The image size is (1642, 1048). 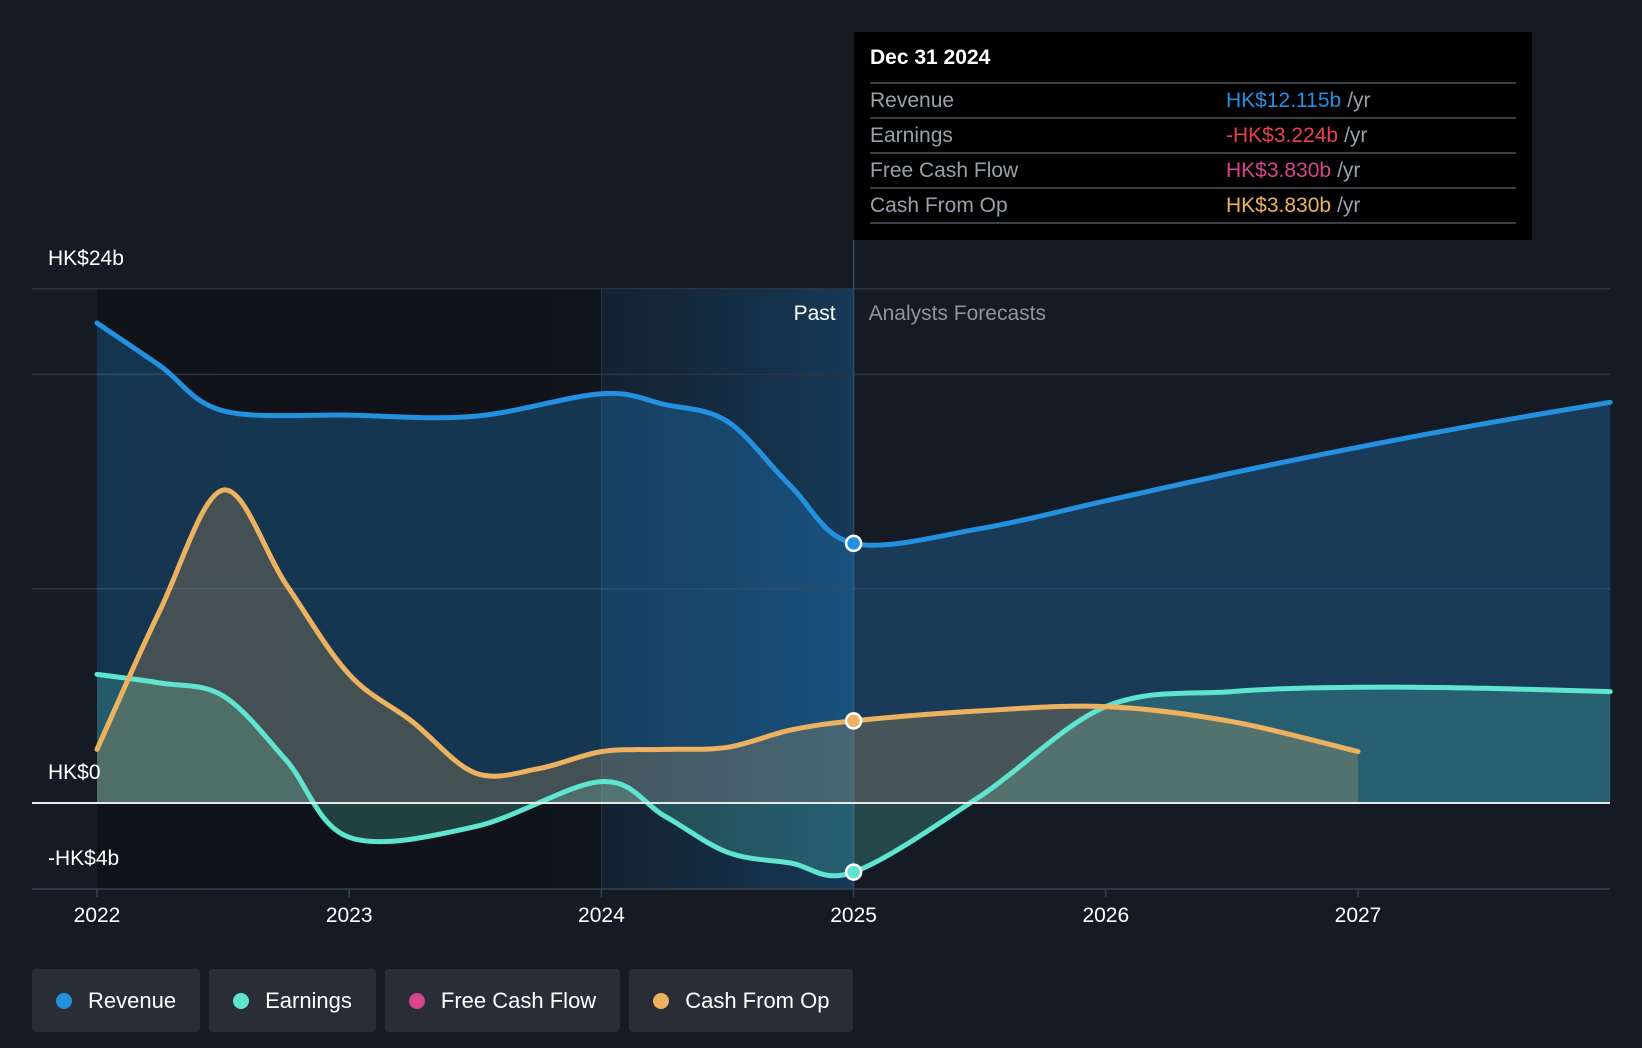 What do you see at coordinates (1284, 100) in the screenshot?
I see `tooltip-value: HK$12.115b` at bounding box center [1284, 100].